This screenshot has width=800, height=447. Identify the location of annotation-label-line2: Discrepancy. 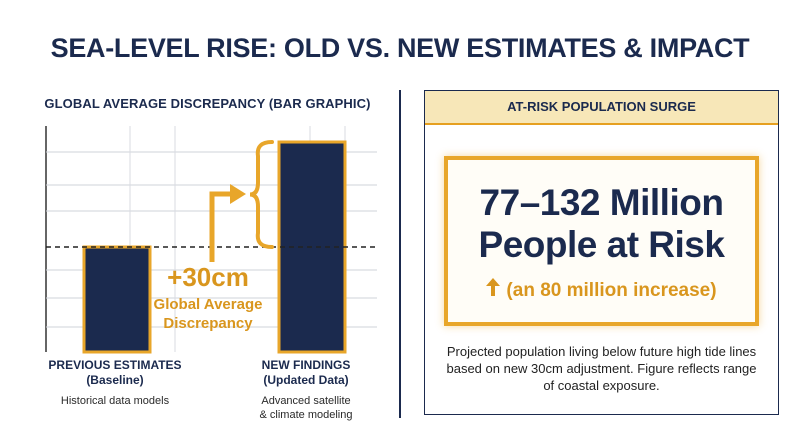
(208, 323).